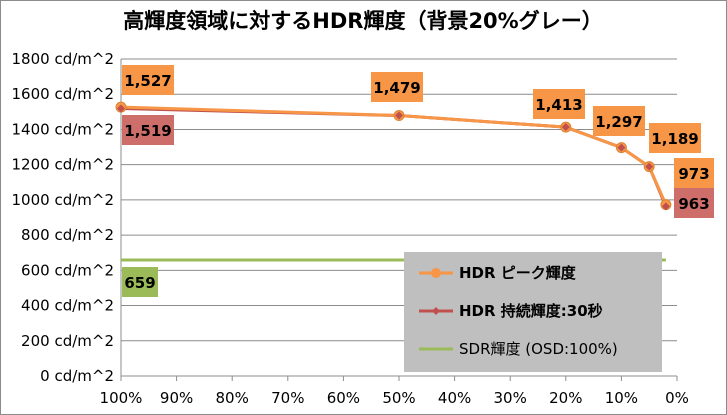  I want to click on x-tick-label: 40%, so click(454, 398).